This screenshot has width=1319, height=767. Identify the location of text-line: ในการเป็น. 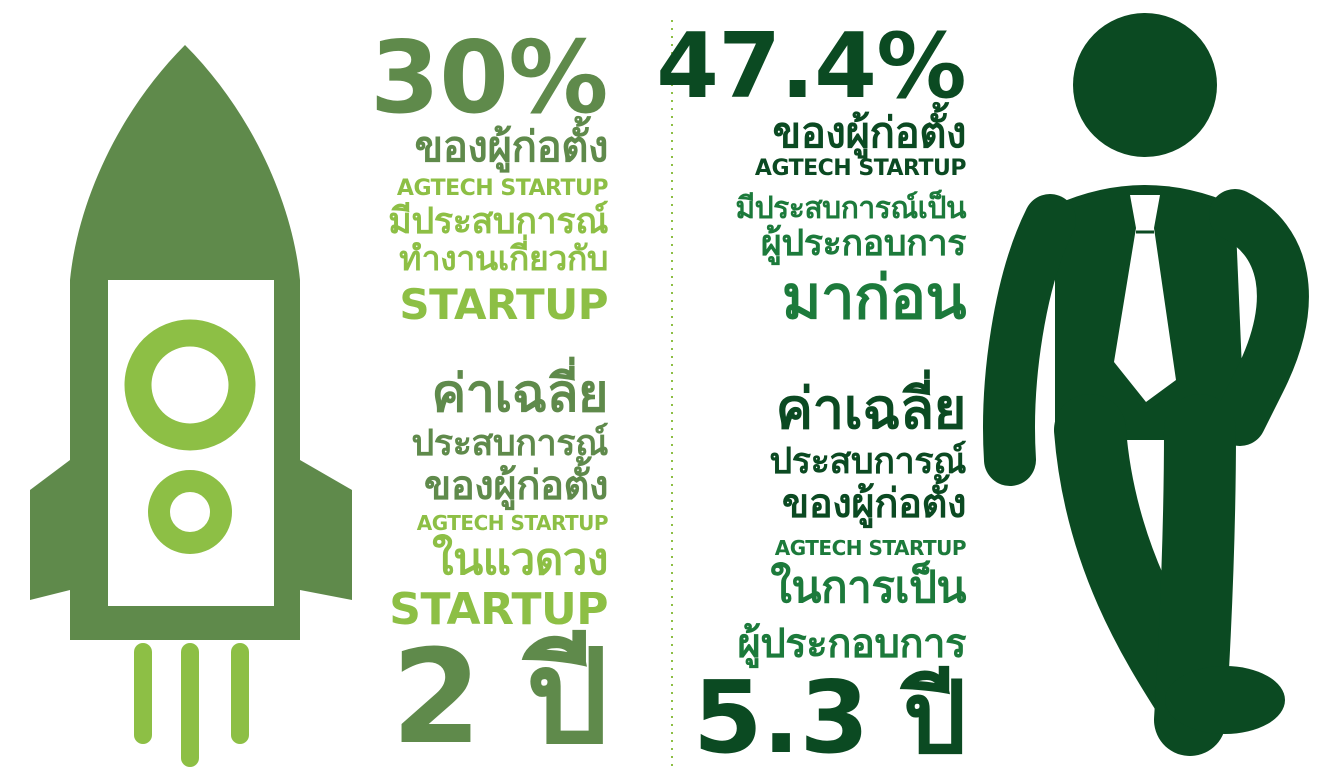
(868, 587).